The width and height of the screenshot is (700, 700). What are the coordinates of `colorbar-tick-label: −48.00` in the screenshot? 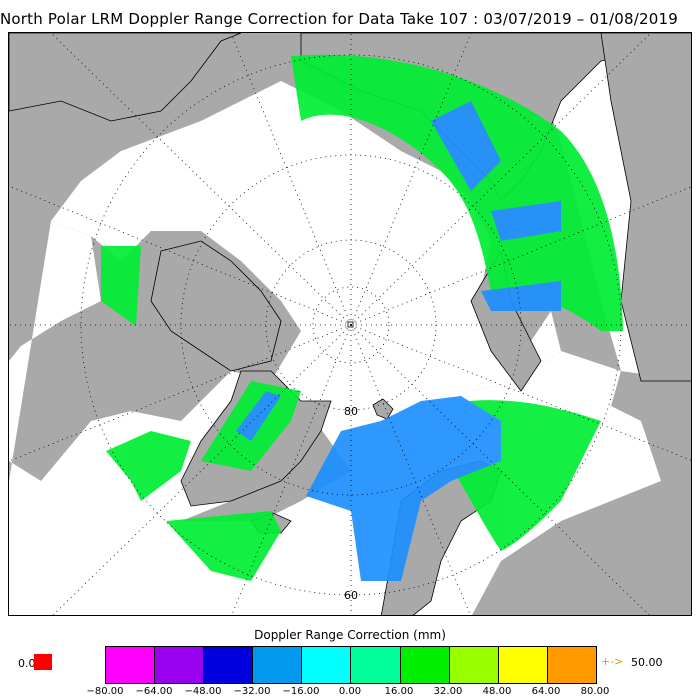 It's located at (203, 691).